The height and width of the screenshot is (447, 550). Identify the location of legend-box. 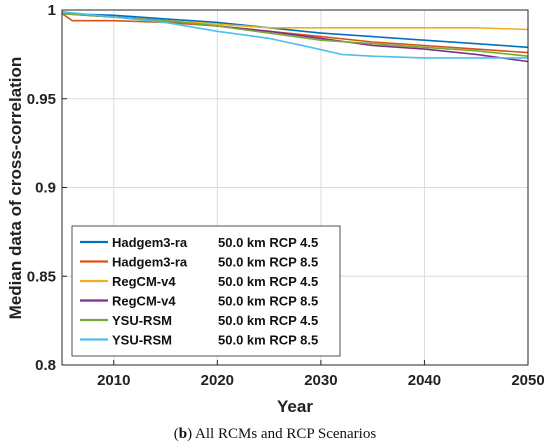
(206, 291).